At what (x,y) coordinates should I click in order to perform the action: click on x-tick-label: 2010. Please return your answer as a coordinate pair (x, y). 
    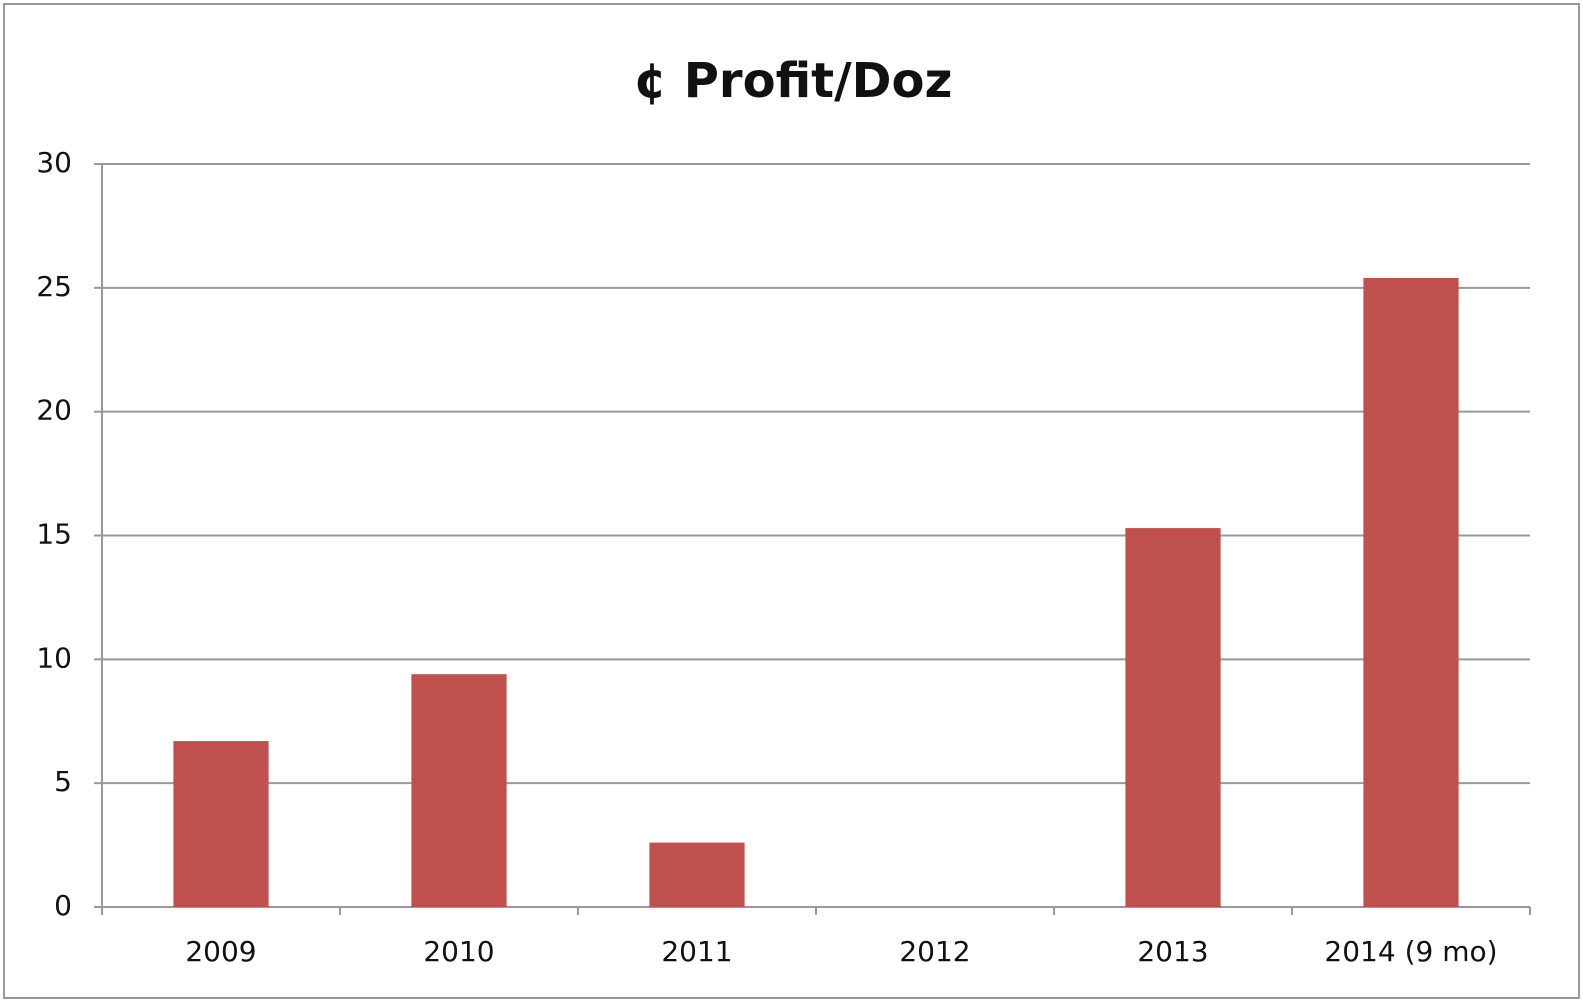
    Looking at the image, I should click on (458, 951).